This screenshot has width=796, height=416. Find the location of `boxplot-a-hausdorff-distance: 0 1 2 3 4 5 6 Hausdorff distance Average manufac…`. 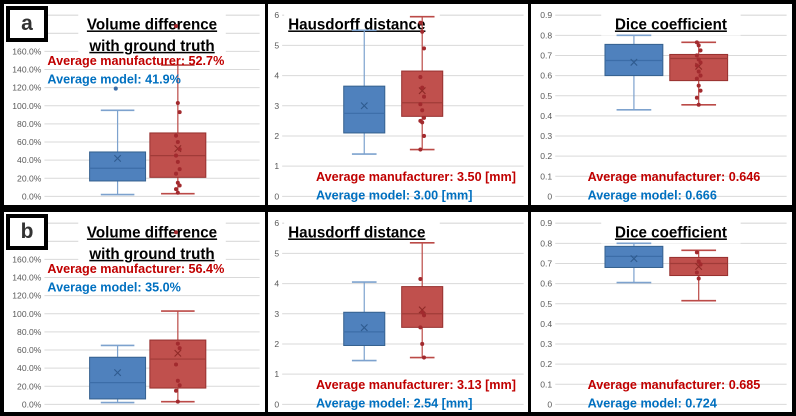

boxplot-a-hausdorff-distance: 0 1 2 3 4 5 6 Hausdorff distance Average manufac… is located at coordinates (399, 105).